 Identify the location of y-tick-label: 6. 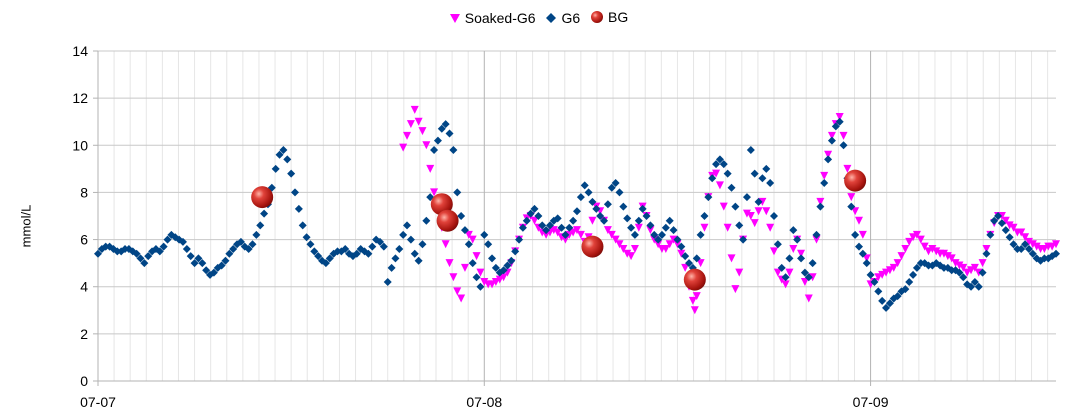
(84, 240).